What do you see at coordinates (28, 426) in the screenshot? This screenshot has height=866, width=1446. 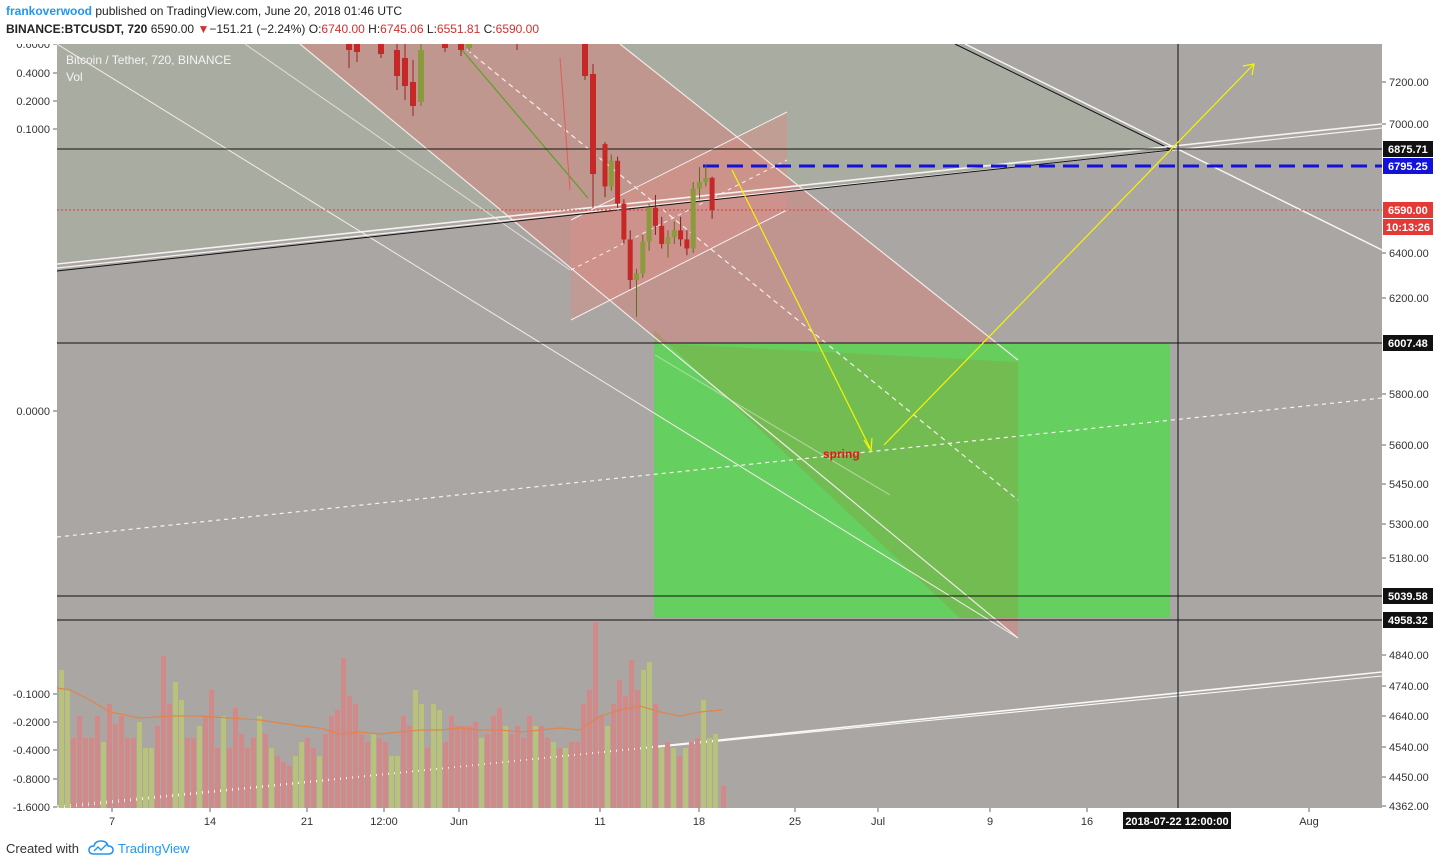 I see `left-scale-area` at bounding box center [28, 426].